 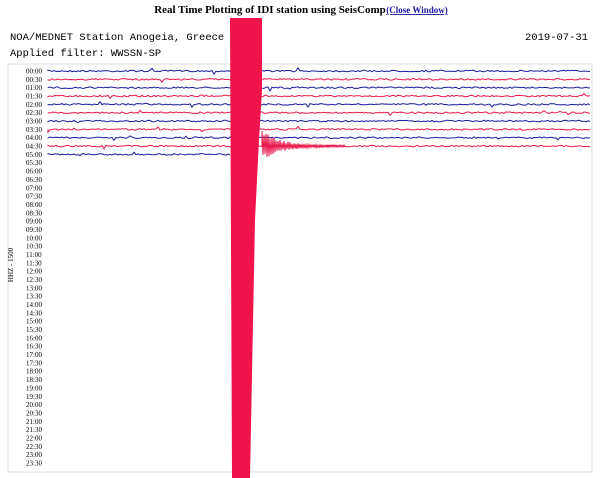 I want to click on row-label: 00:00, so click(x=34, y=72).